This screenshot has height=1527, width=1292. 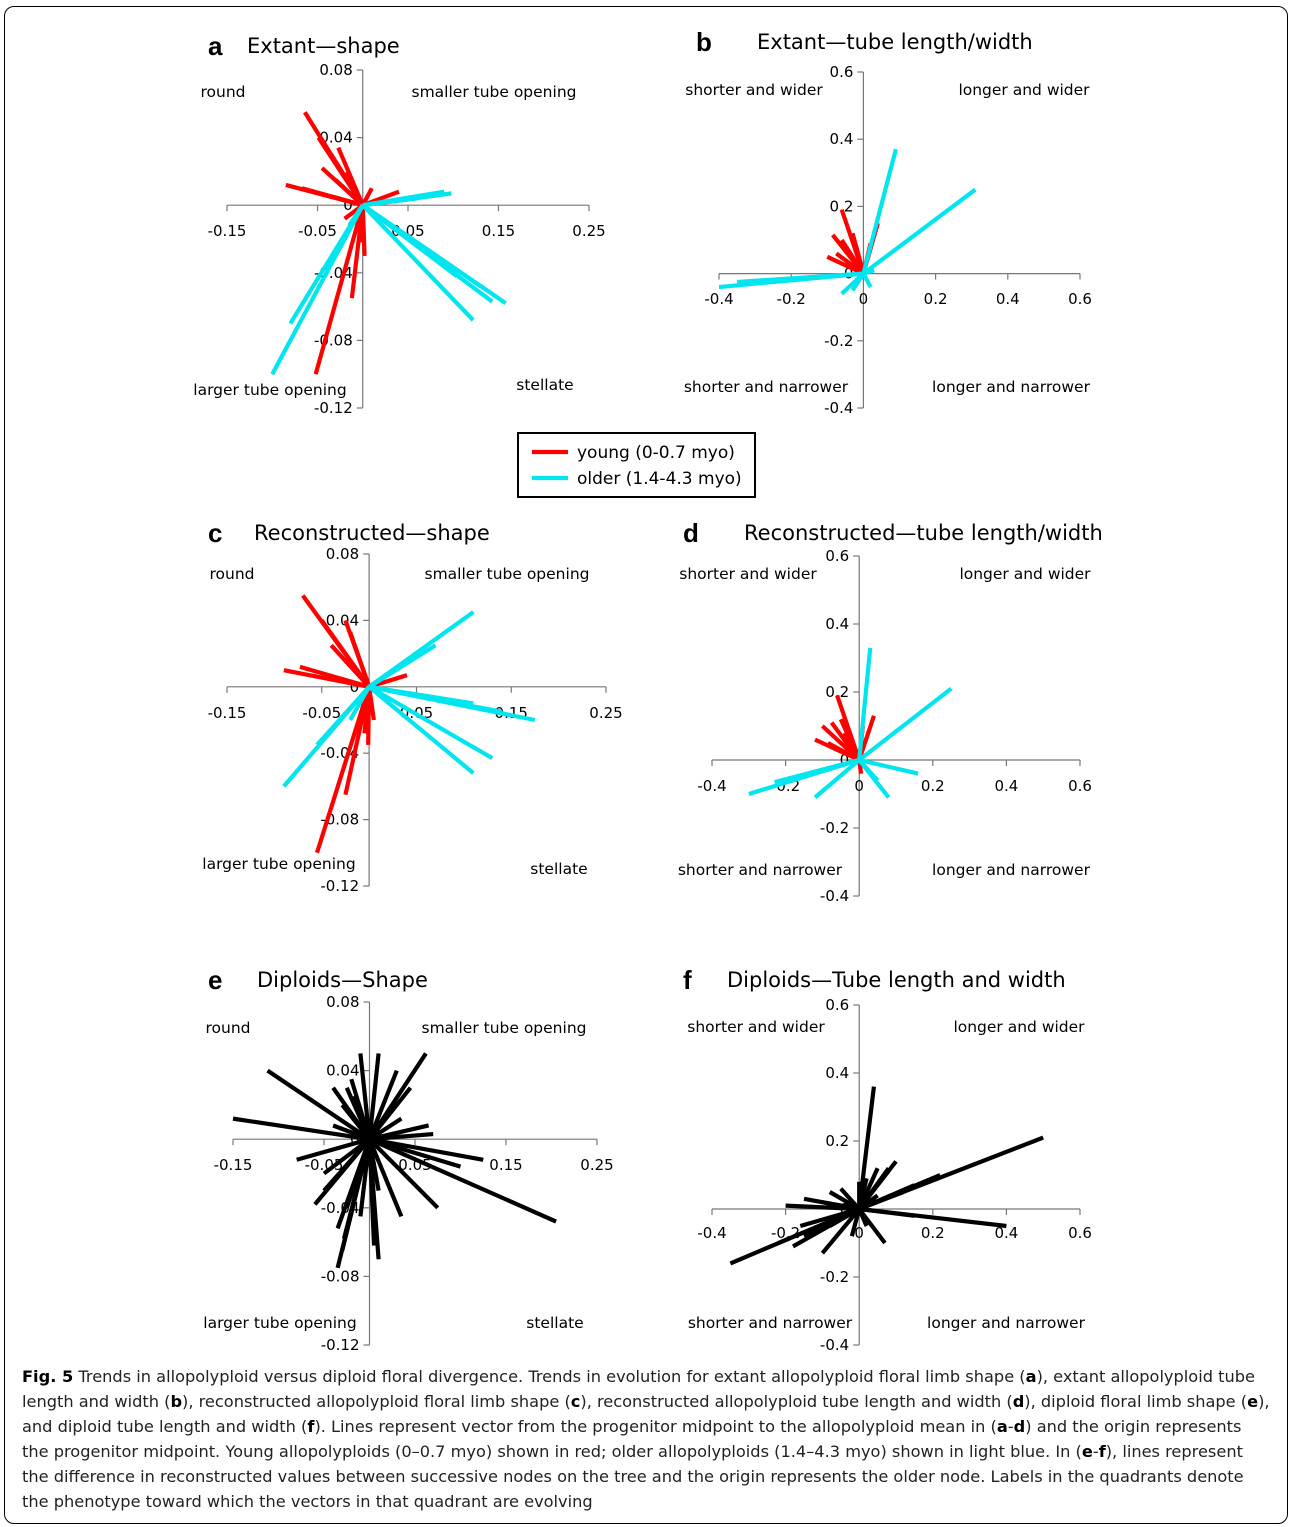 I want to click on caption-panel-ref: c, so click(x=575, y=1401).